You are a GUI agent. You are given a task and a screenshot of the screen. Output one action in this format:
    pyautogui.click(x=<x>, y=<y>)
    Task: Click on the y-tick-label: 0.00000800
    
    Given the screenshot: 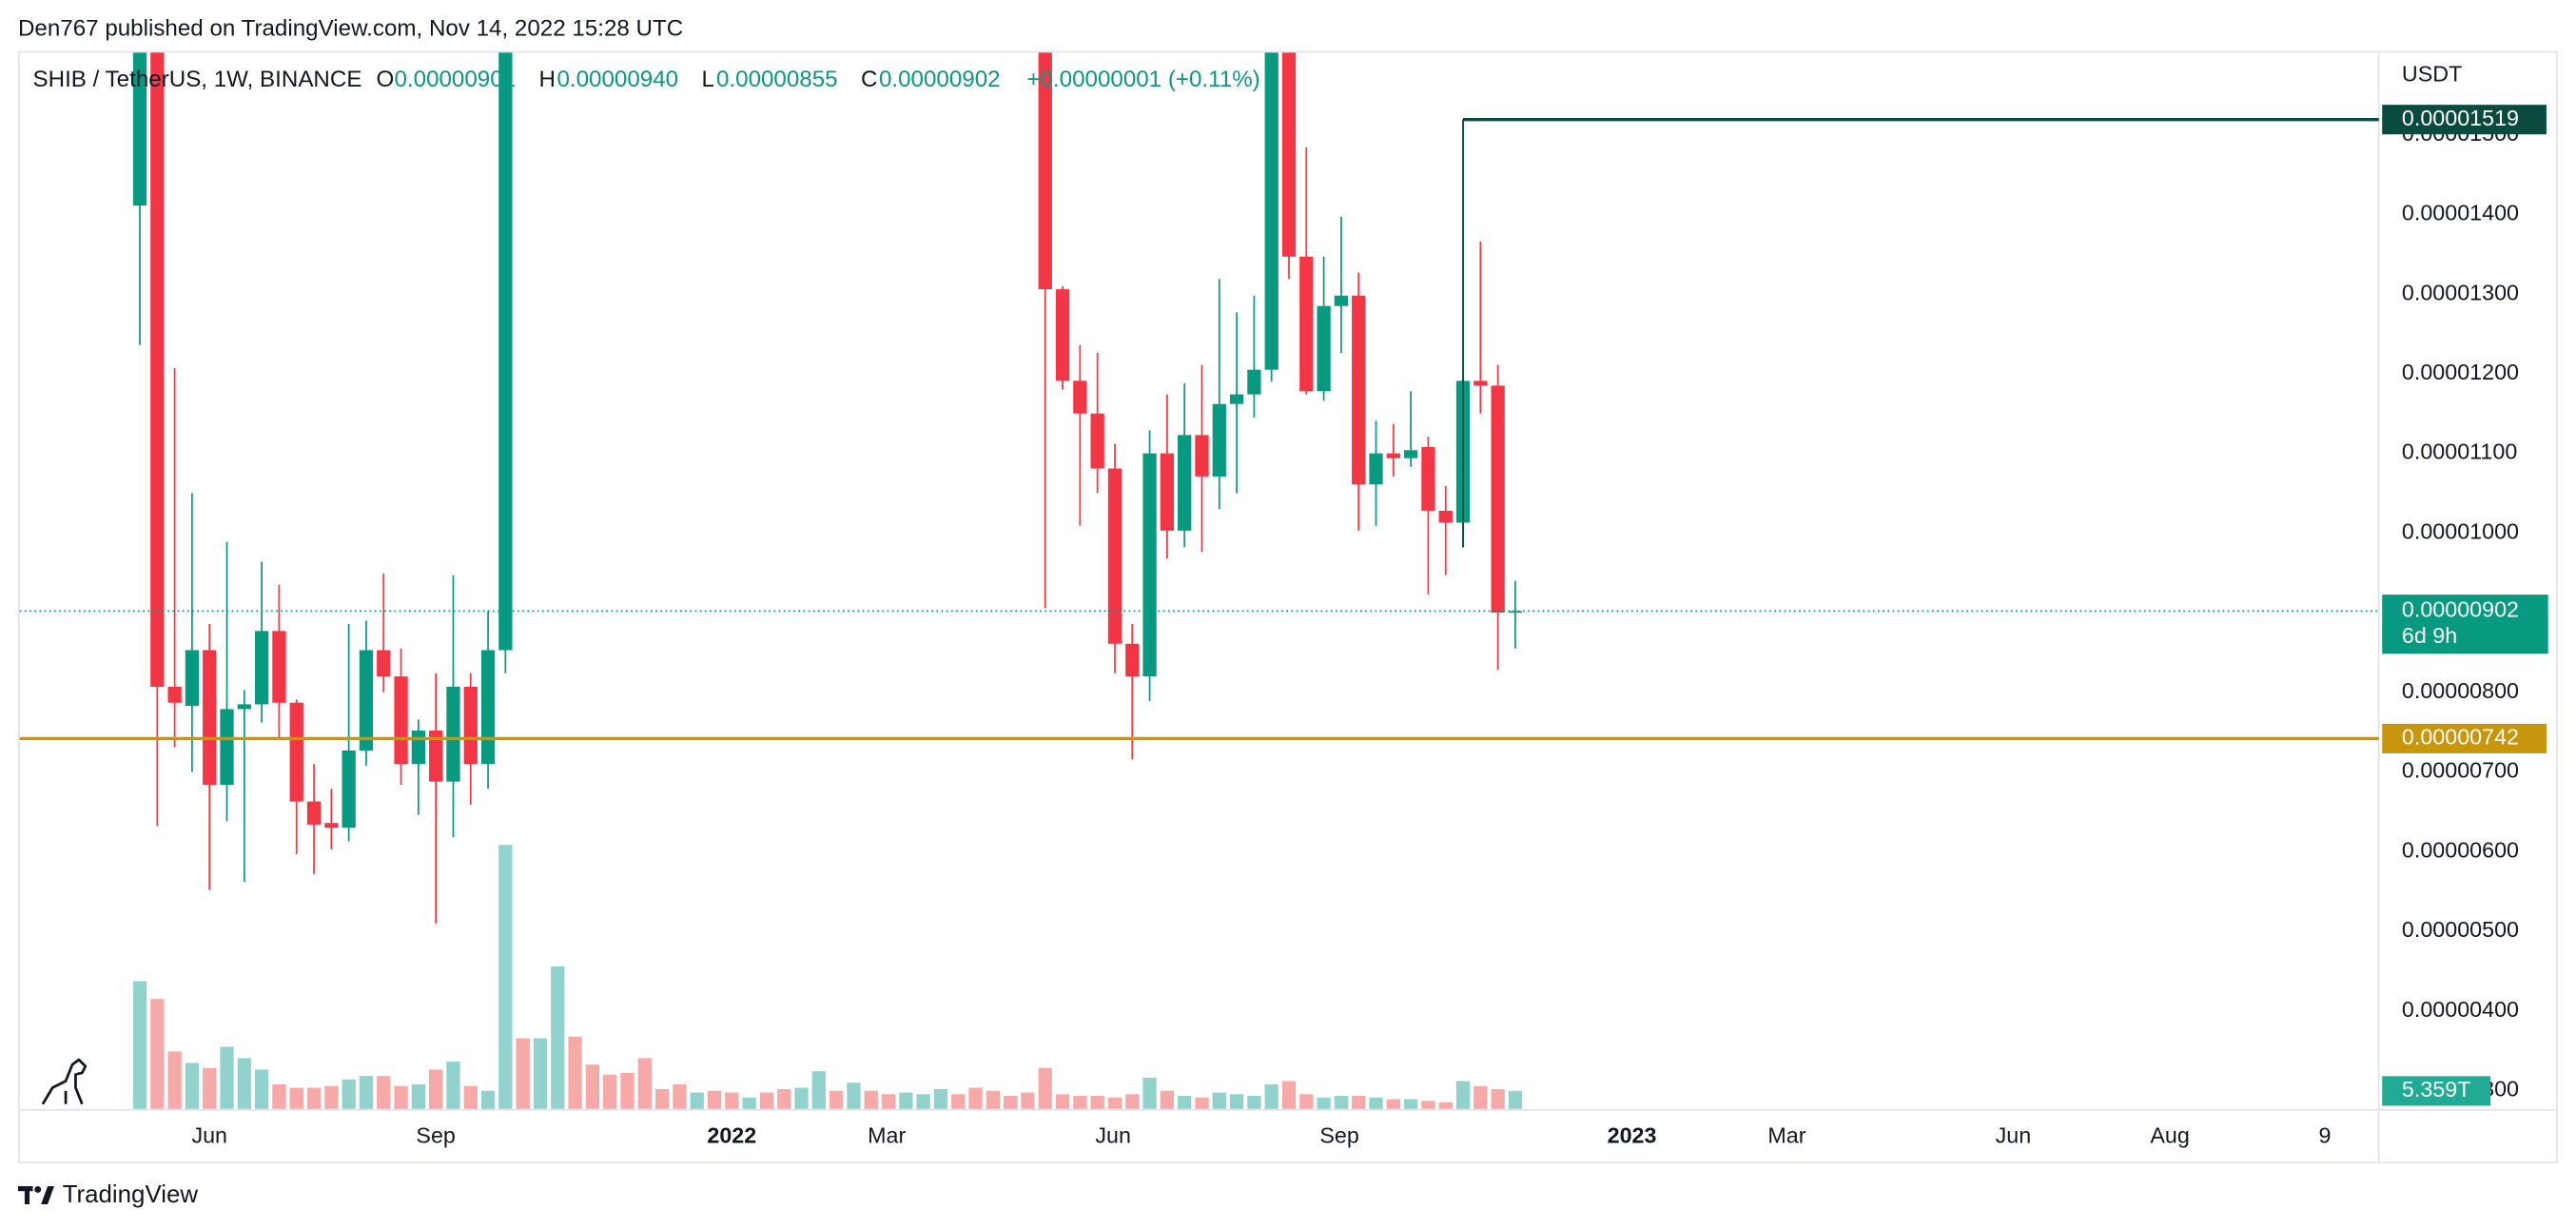 What is the action you would take?
    pyautogui.click(x=2460, y=690)
    